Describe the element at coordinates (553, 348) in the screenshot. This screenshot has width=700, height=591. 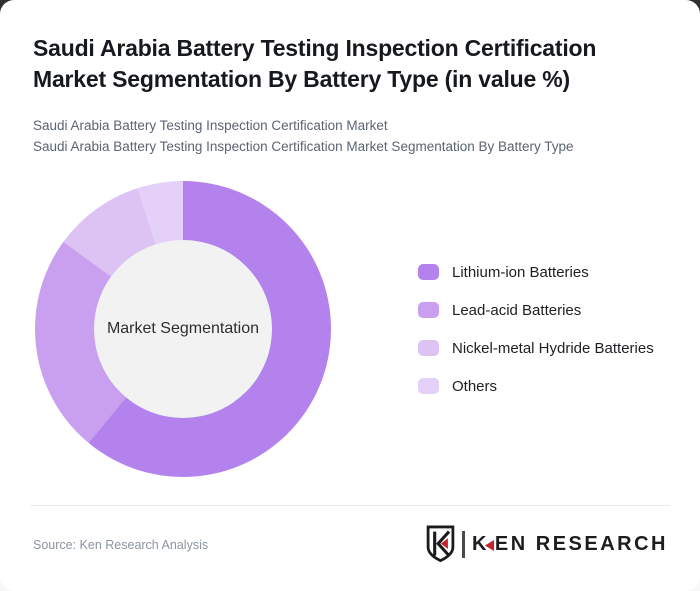
I see `legend-label: Nickel-metal Hydride Batteries` at that location.